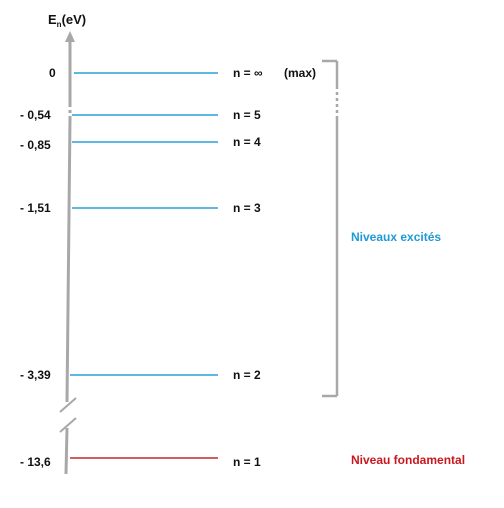  Describe the element at coordinates (35, 145) in the screenshot. I see `energy-label-n4: - 0,85` at that location.